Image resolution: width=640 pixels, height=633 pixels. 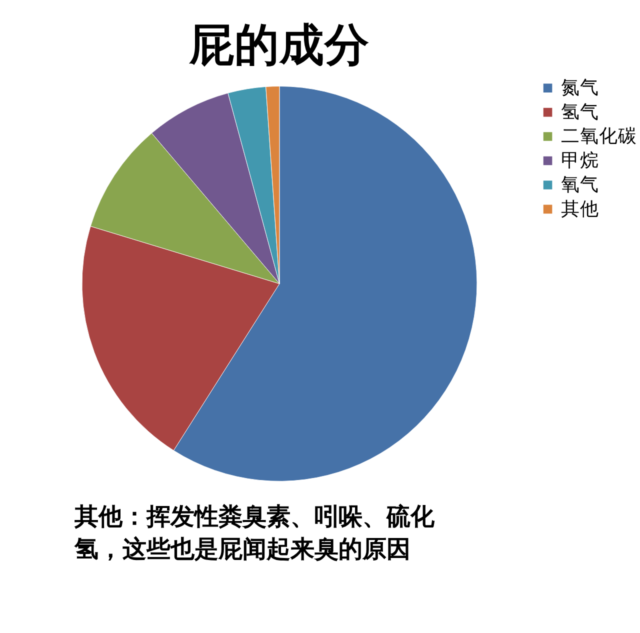 What do you see at coordinates (579, 112) in the screenshot?
I see `legend-label: 氢气` at bounding box center [579, 112].